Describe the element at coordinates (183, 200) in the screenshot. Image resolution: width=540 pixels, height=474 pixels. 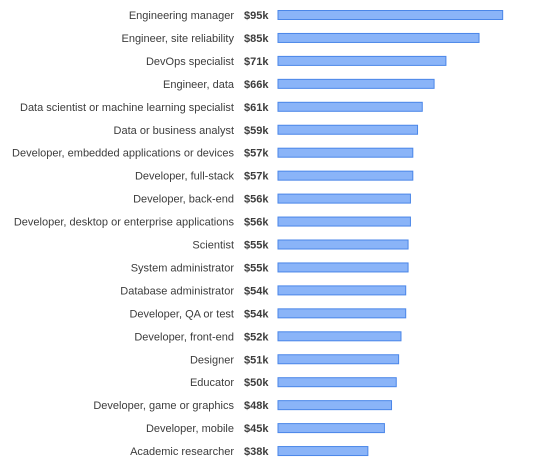
I see `category-label: Developer, back-end` at that location.